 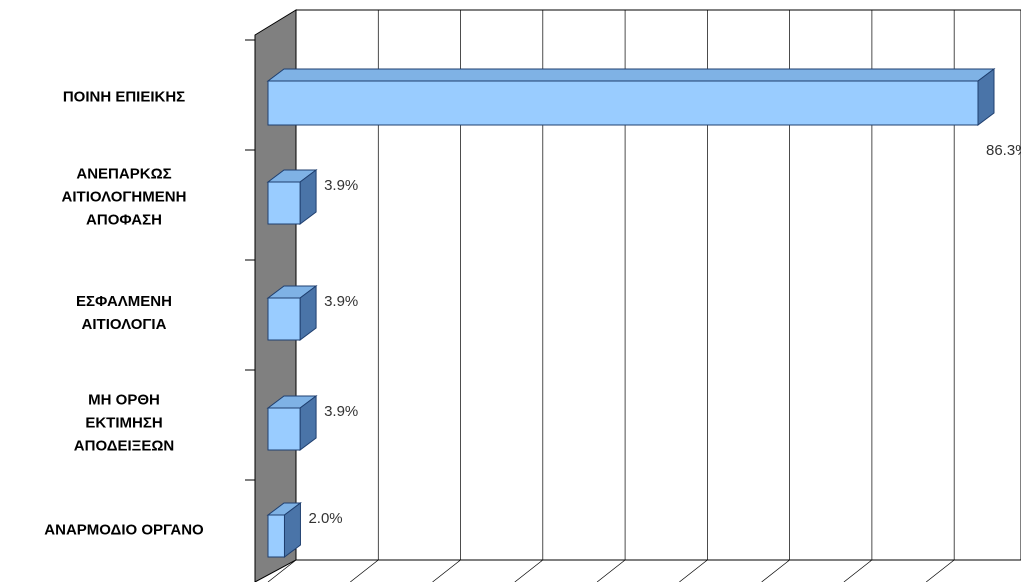 I want to click on category-label: ΕΣΦΑΛΜΕΝΗ ΑΙΤΙΟΛΟΓΙΑ, so click(x=124, y=313).